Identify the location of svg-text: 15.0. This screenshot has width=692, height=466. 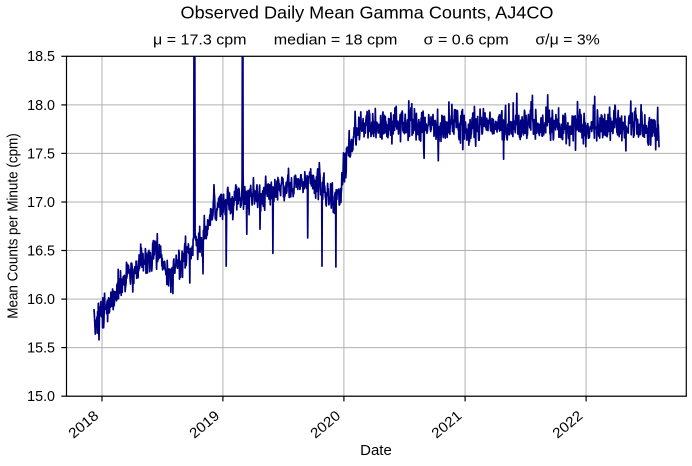
(41, 397).